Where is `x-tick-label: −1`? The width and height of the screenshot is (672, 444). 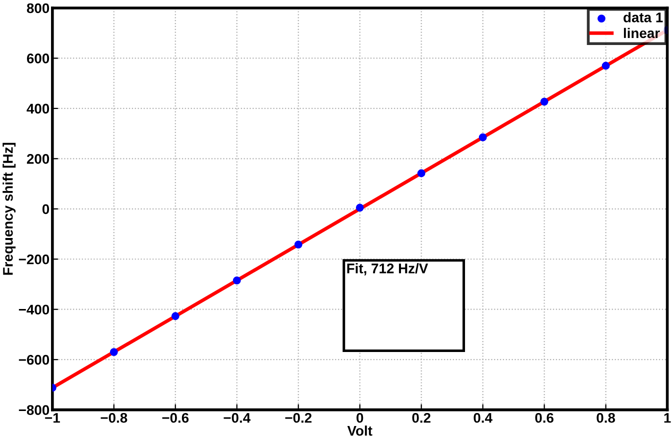 x-tick-label: −1 is located at coordinates (52, 418).